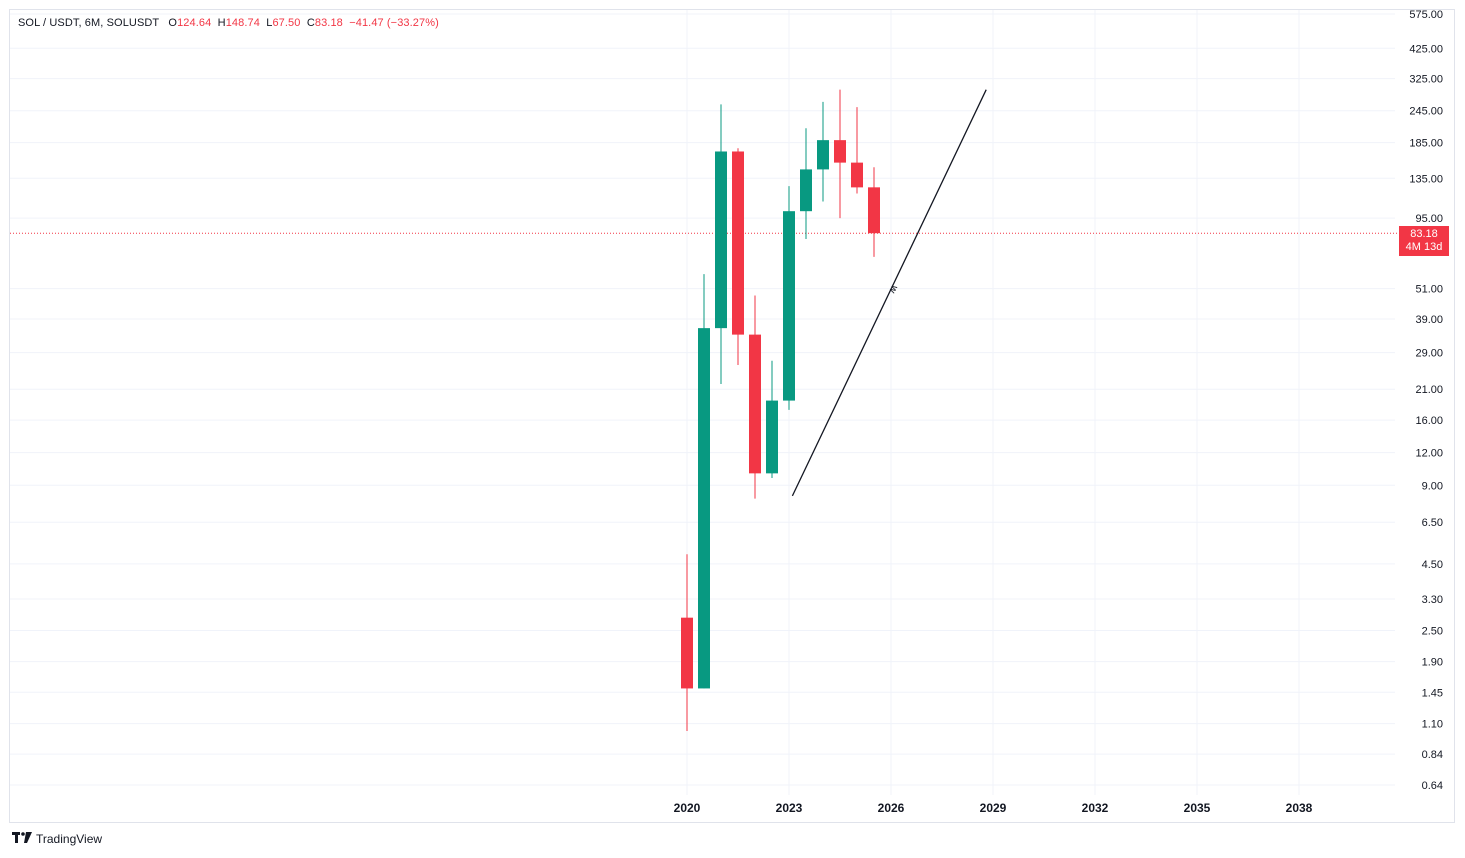  What do you see at coordinates (780, 410) in the screenshot?
I see `candles` at bounding box center [780, 410].